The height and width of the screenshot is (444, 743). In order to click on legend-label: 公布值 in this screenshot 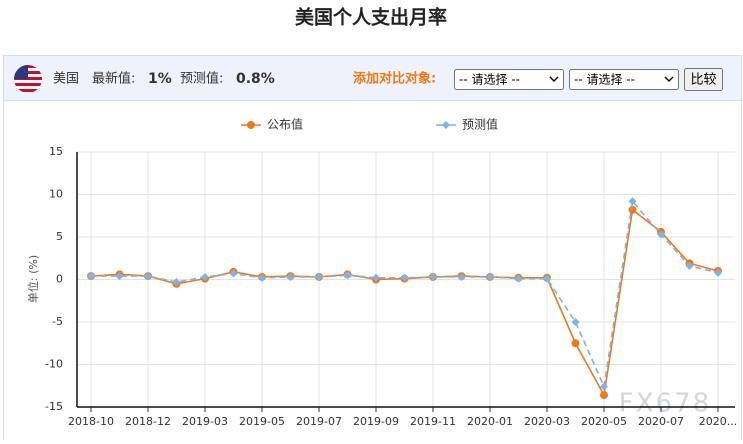, I will do `click(285, 124)`.